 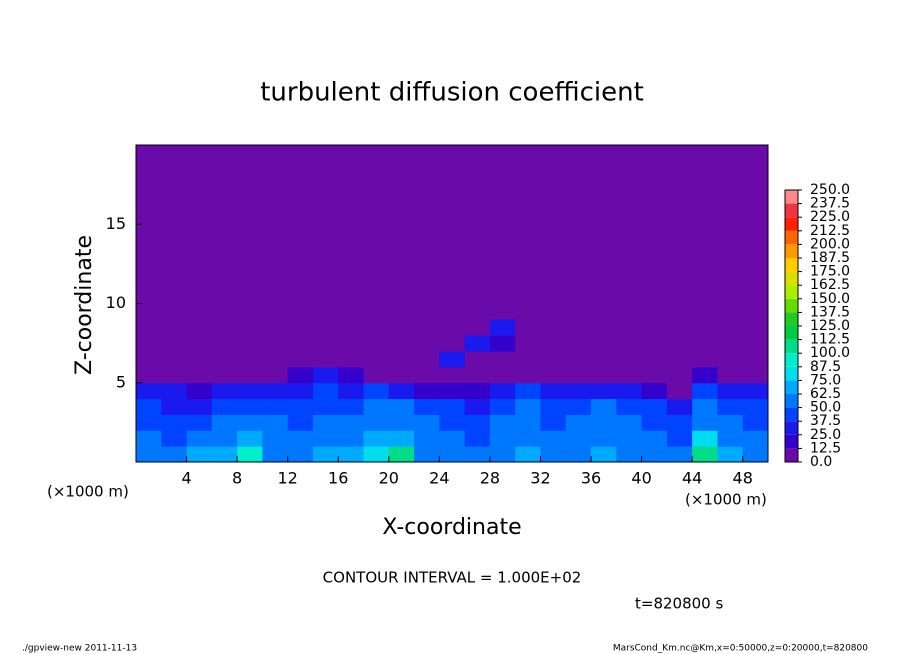 I want to click on y-axis-label: Z-coordinate, so click(x=84, y=305).